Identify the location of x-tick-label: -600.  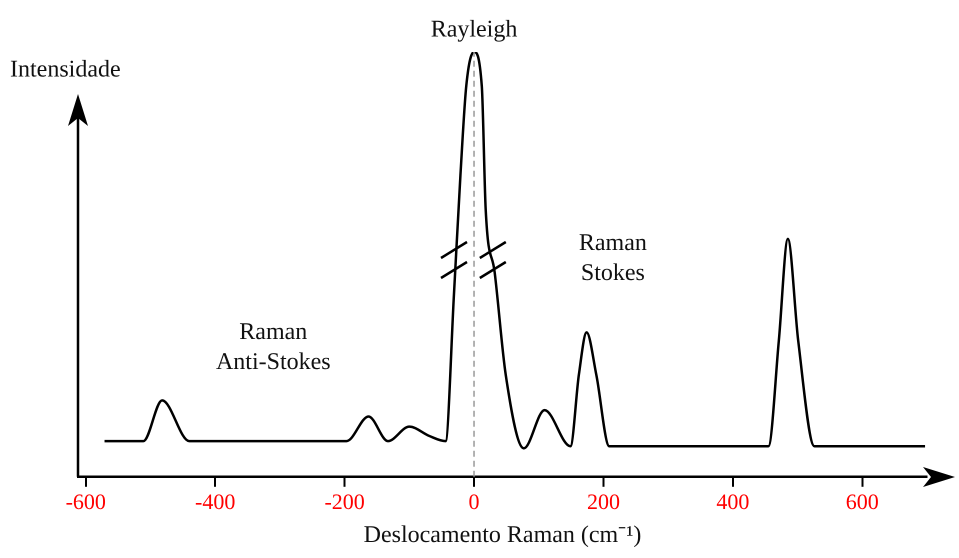
(86, 501).